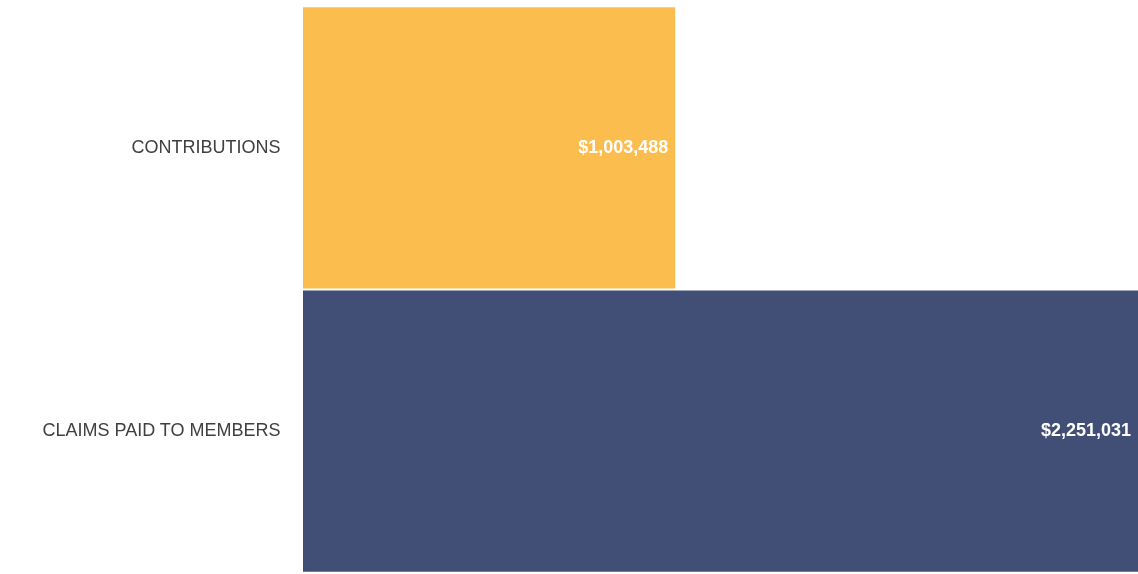 The image size is (1138, 574). Describe the element at coordinates (623, 146) in the screenshot. I see `data-label: $1,003,488` at that location.